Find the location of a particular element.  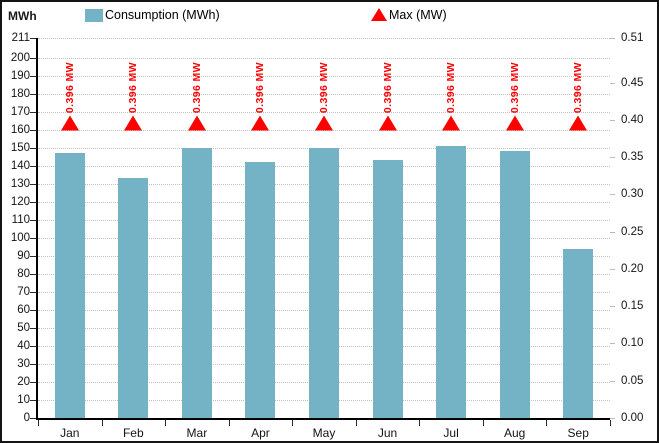

left-axis-tick-label: 200 is located at coordinates (20, 57).